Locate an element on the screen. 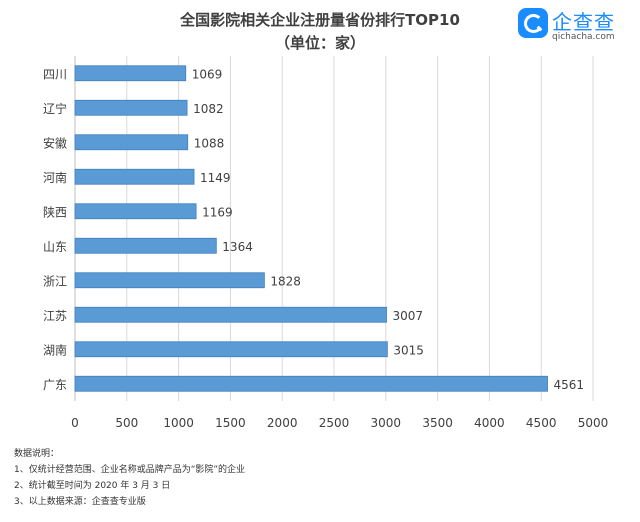 This screenshot has height=522, width=640. bar-浙江 is located at coordinates (169, 280).